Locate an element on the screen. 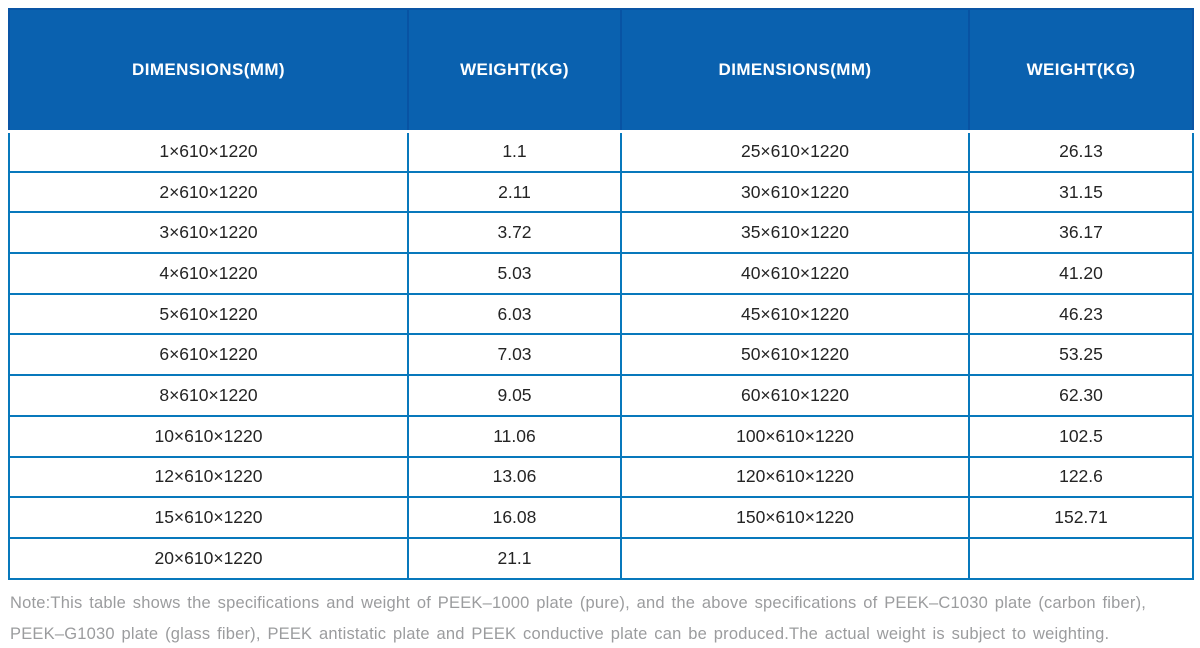  table-row: 5×610×1220 6.03 45×610×1220 46.23 is located at coordinates (601, 314).